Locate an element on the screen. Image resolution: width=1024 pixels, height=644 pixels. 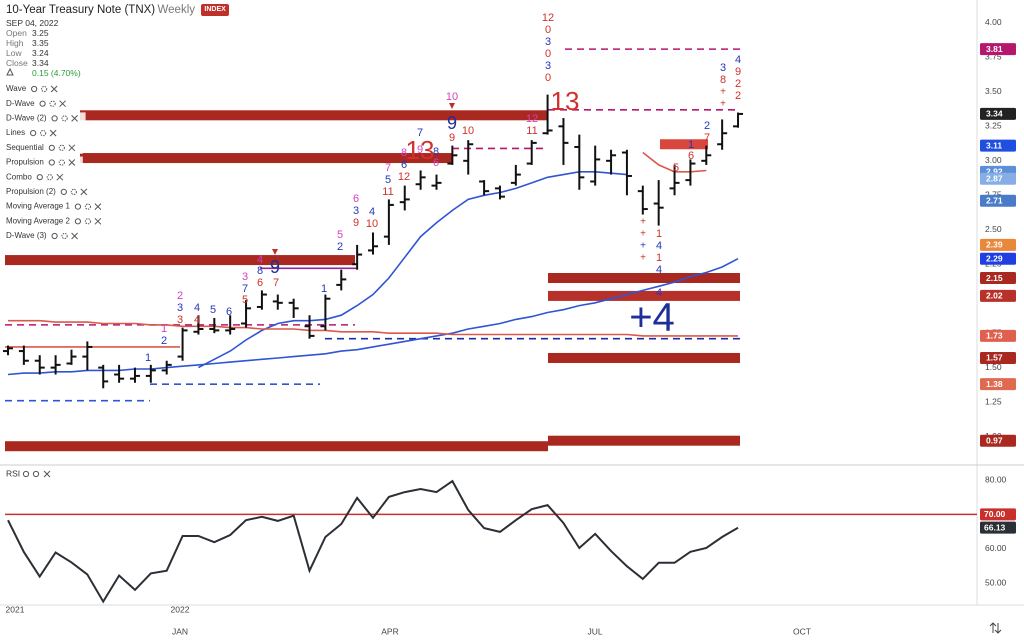
indicator-name: Sequential is located at coordinates (25, 147).